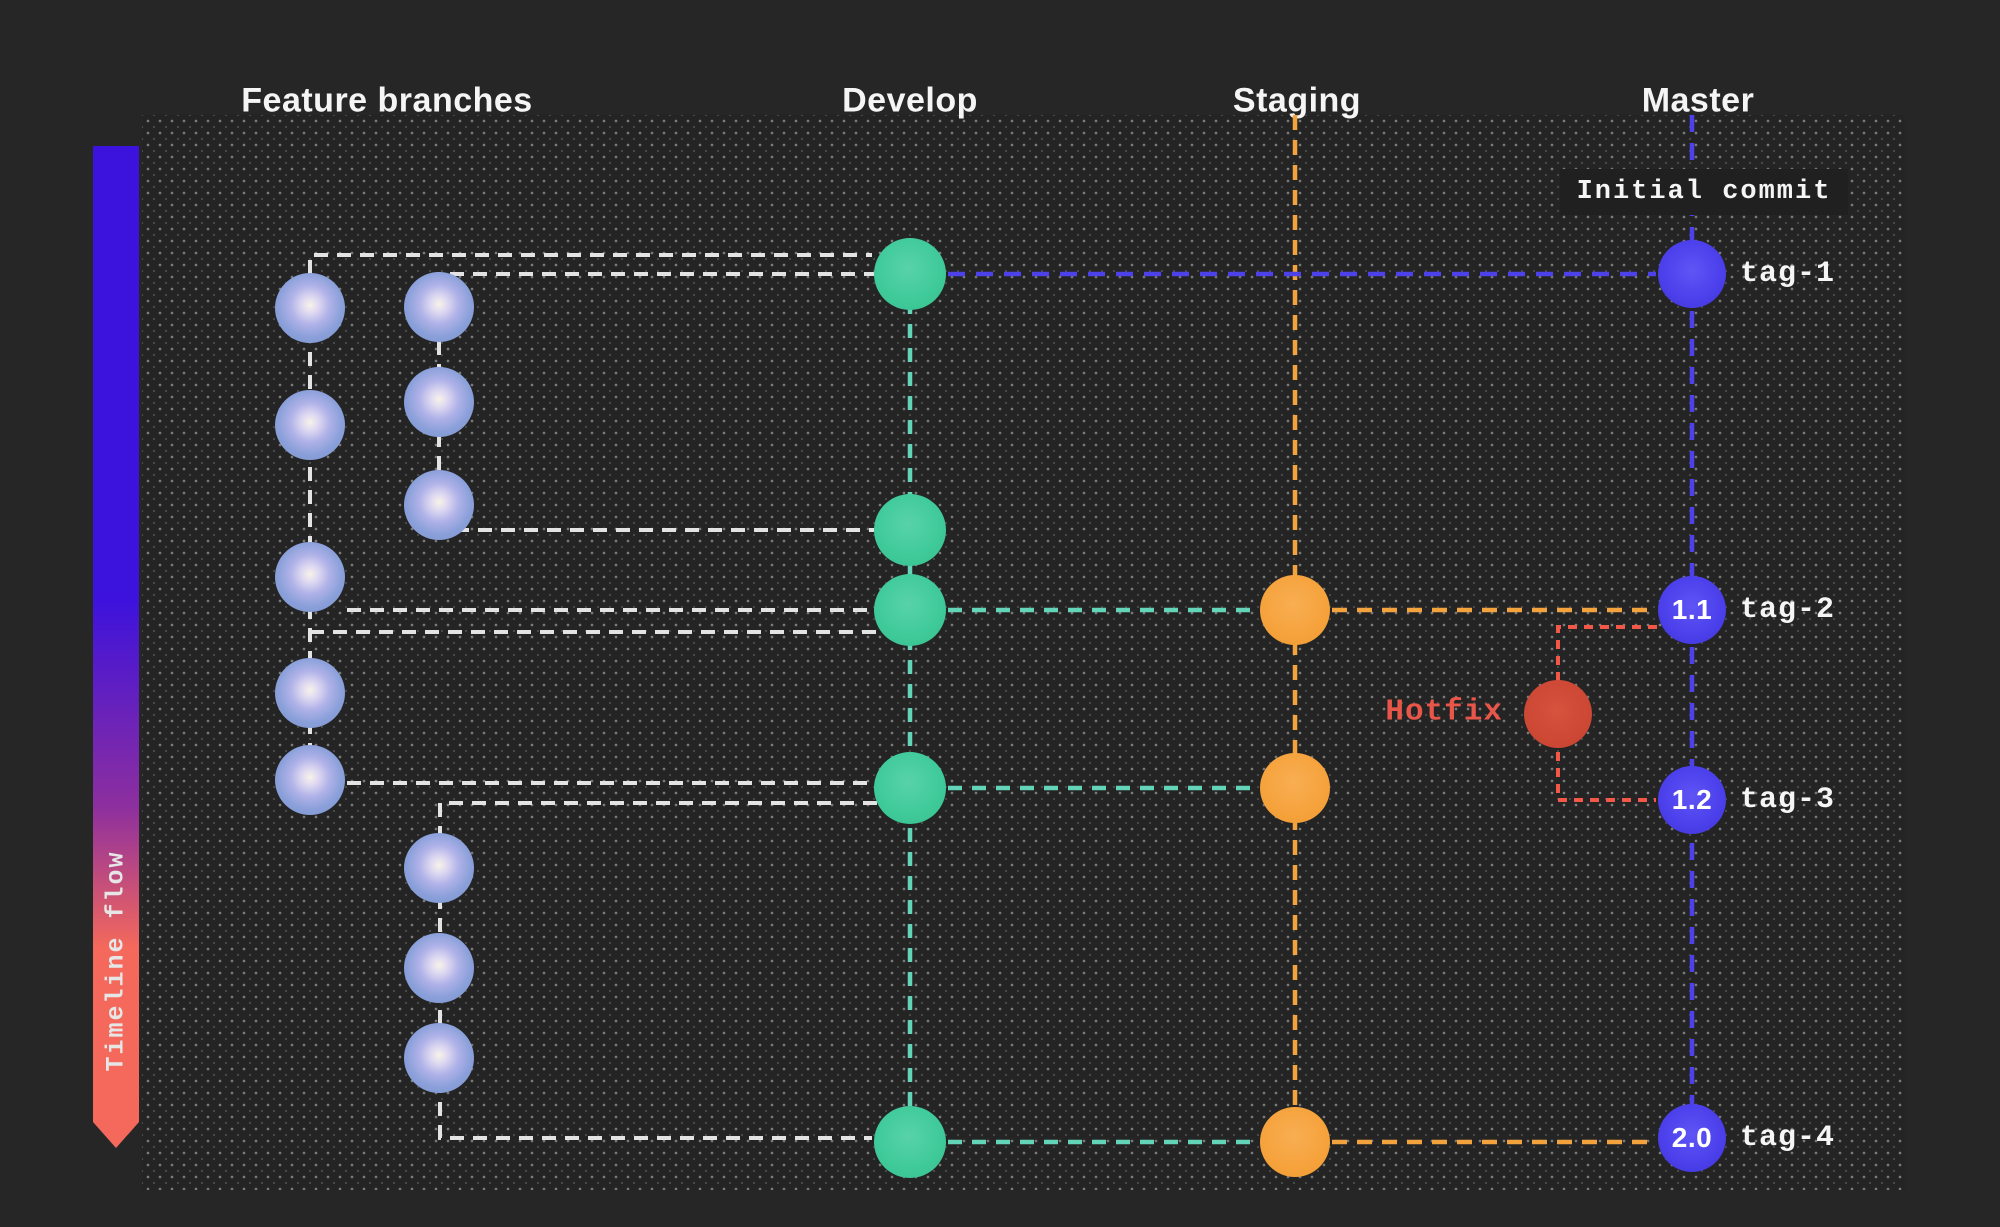  I want to click on master-commit-node-tag-3: 1.2, so click(1692, 800).